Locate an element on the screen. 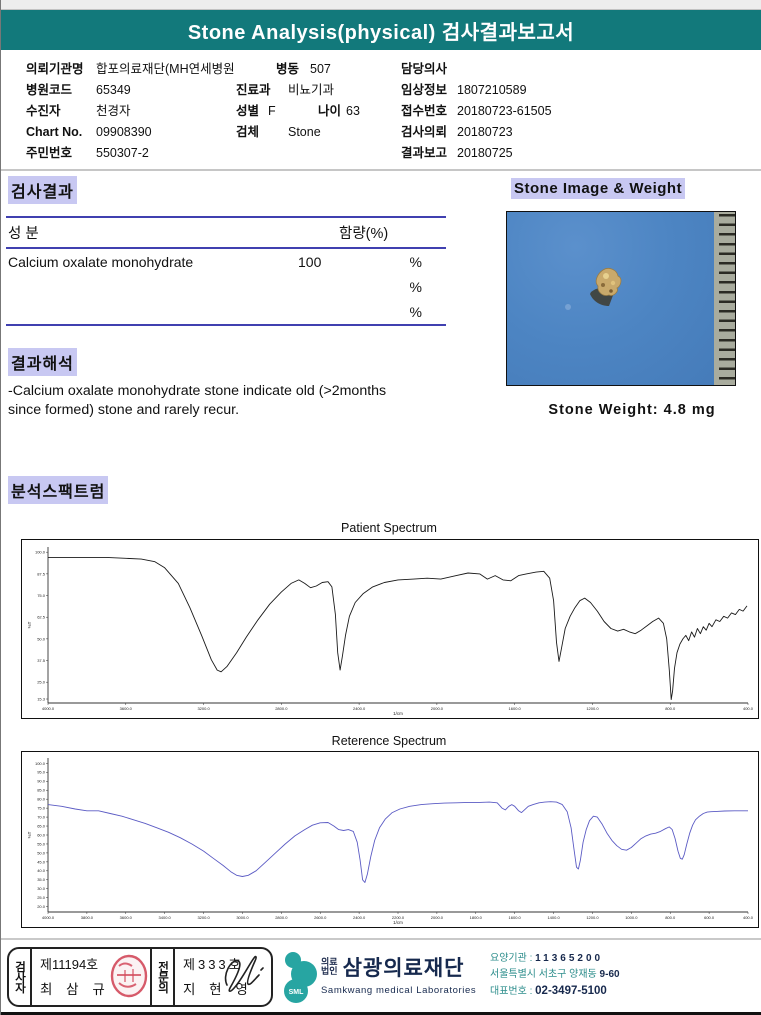 The height and width of the screenshot is (1015, 761). stone-weight-label: Stone Weight: 4.8 mg is located at coordinates (632, 410).